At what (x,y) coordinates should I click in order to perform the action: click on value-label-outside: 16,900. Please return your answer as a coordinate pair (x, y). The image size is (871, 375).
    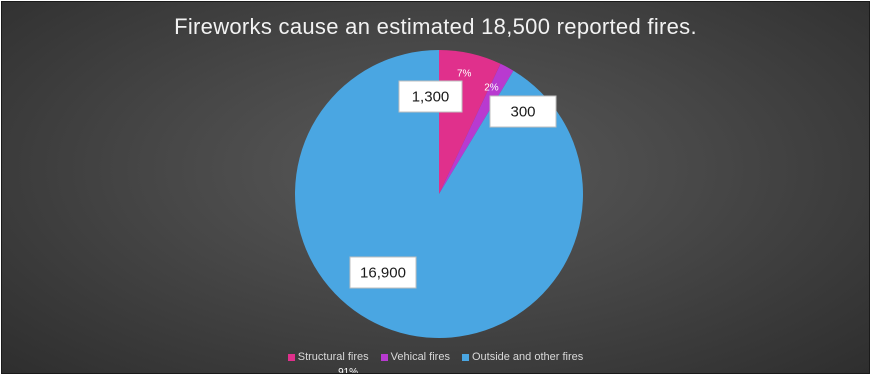
    Looking at the image, I should click on (383, 273).